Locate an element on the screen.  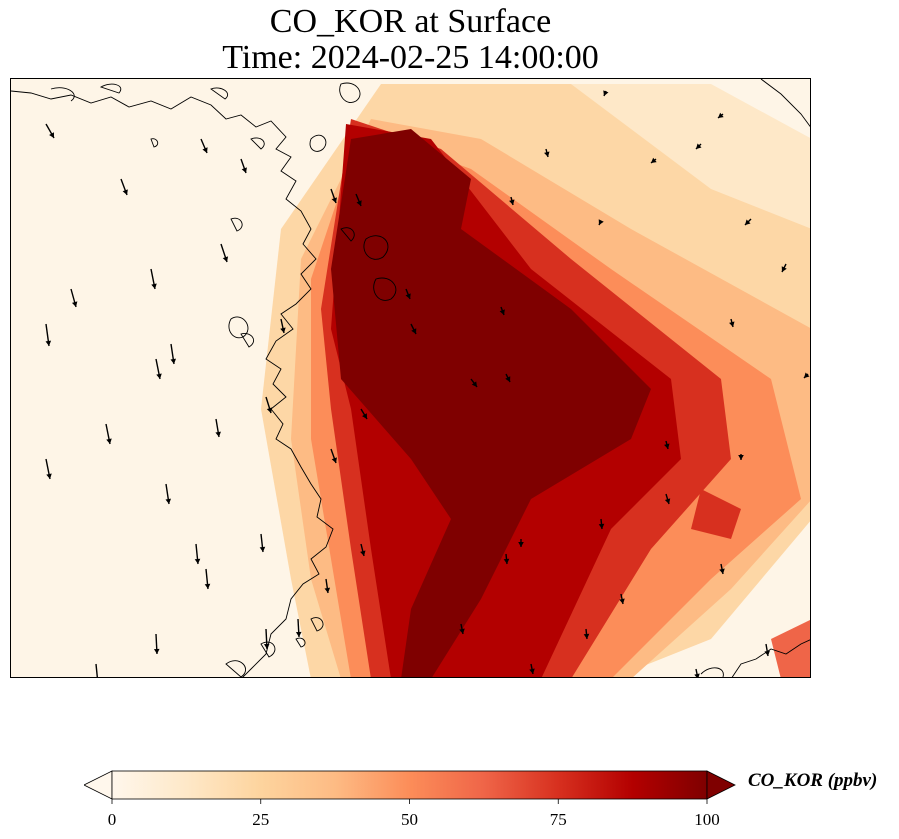
colorbar-tick-label: 100 is located at coordinates (707, 819).